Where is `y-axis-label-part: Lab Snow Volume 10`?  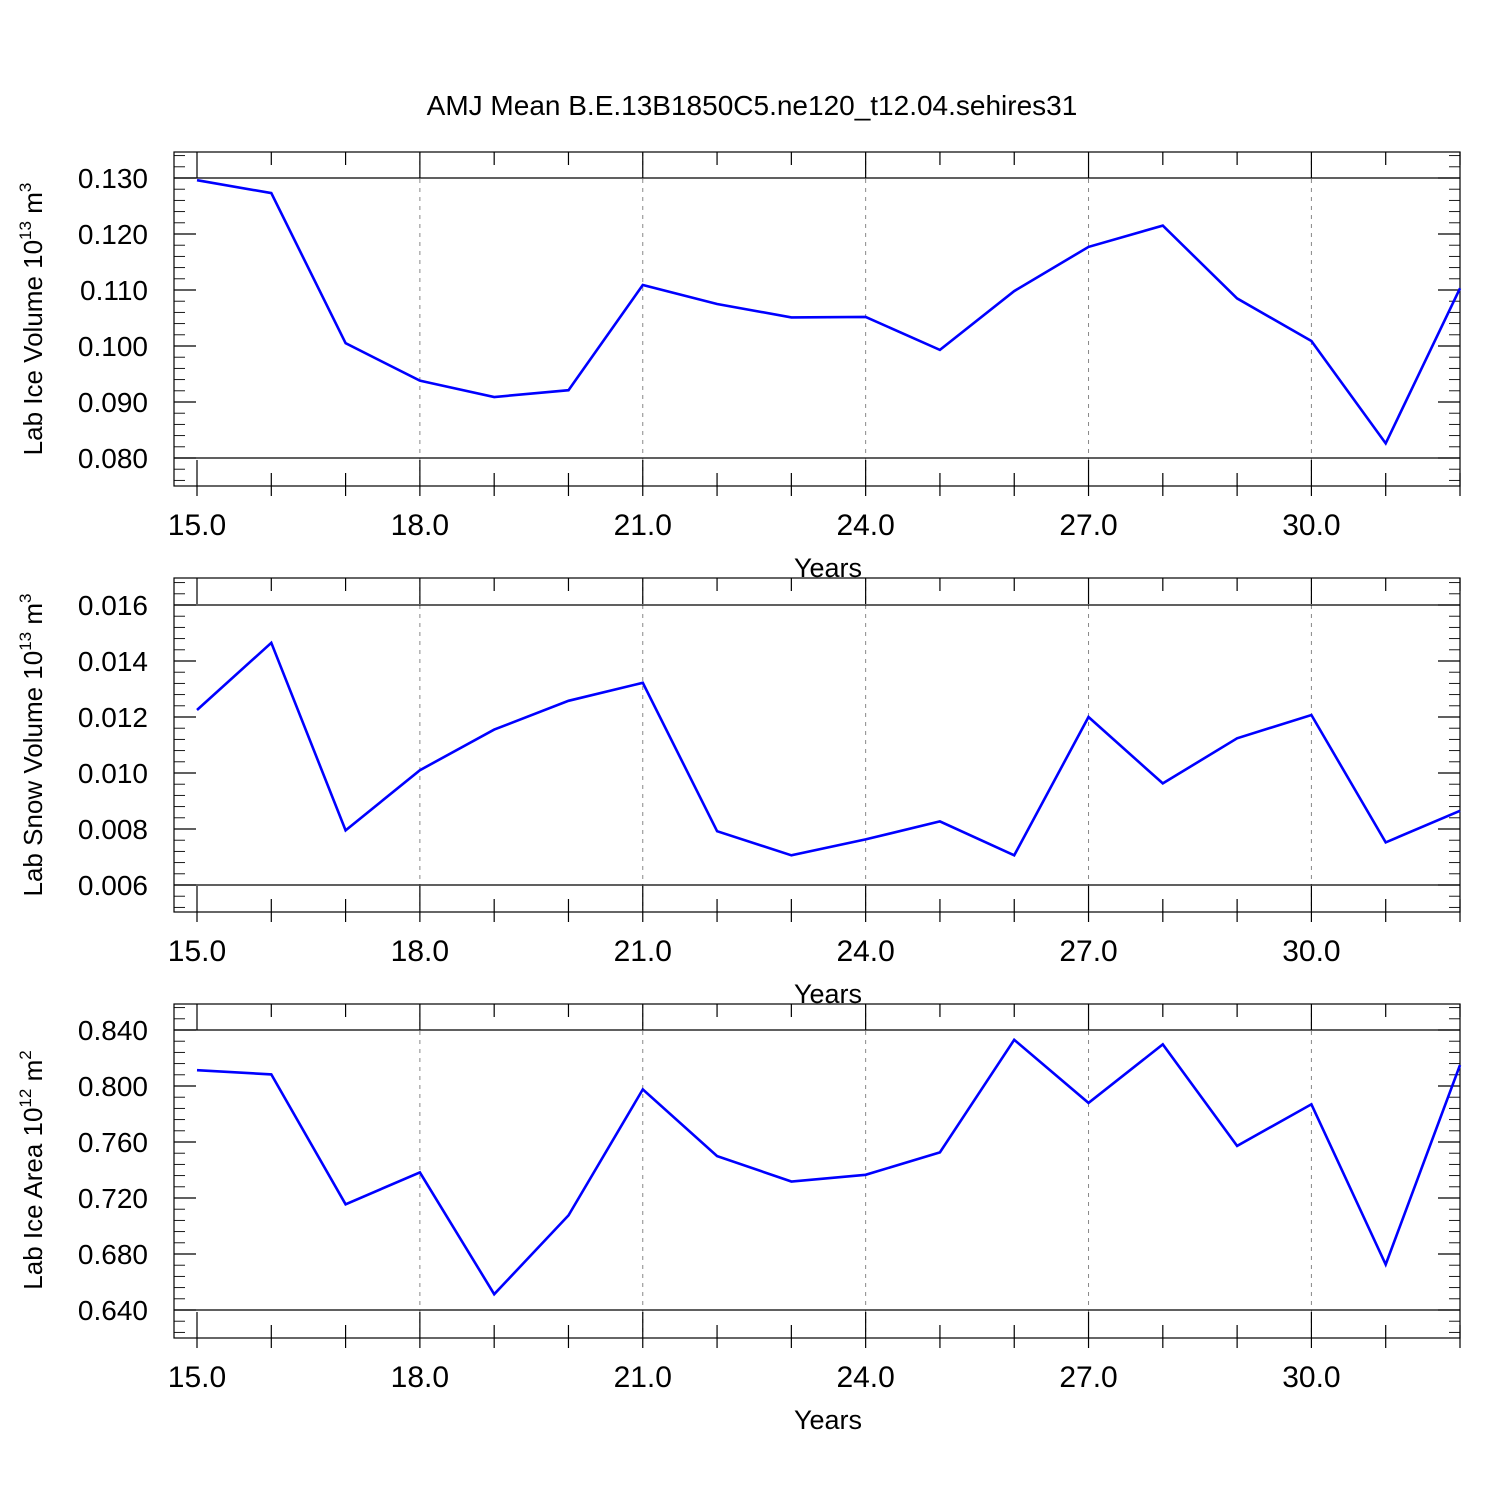 y-axis-label-part: Lab Snow Volume 10 is located at coordinates (33, 774).